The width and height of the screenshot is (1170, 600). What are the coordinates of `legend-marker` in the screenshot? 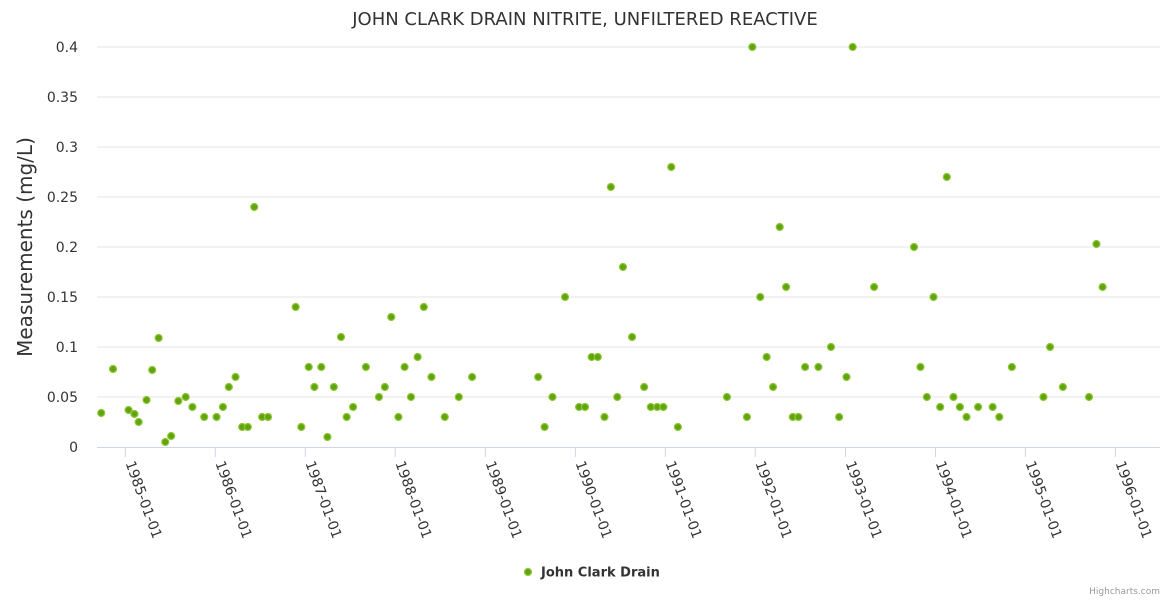 It's located at (528, 572).